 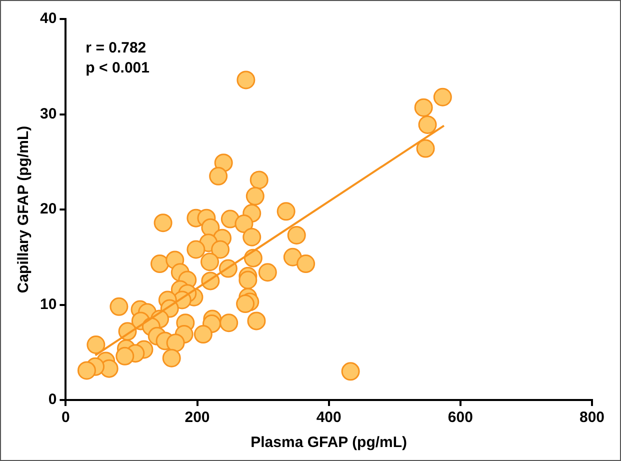 I want to click on annotation: r = 0.782, so click(x=116, y=48).